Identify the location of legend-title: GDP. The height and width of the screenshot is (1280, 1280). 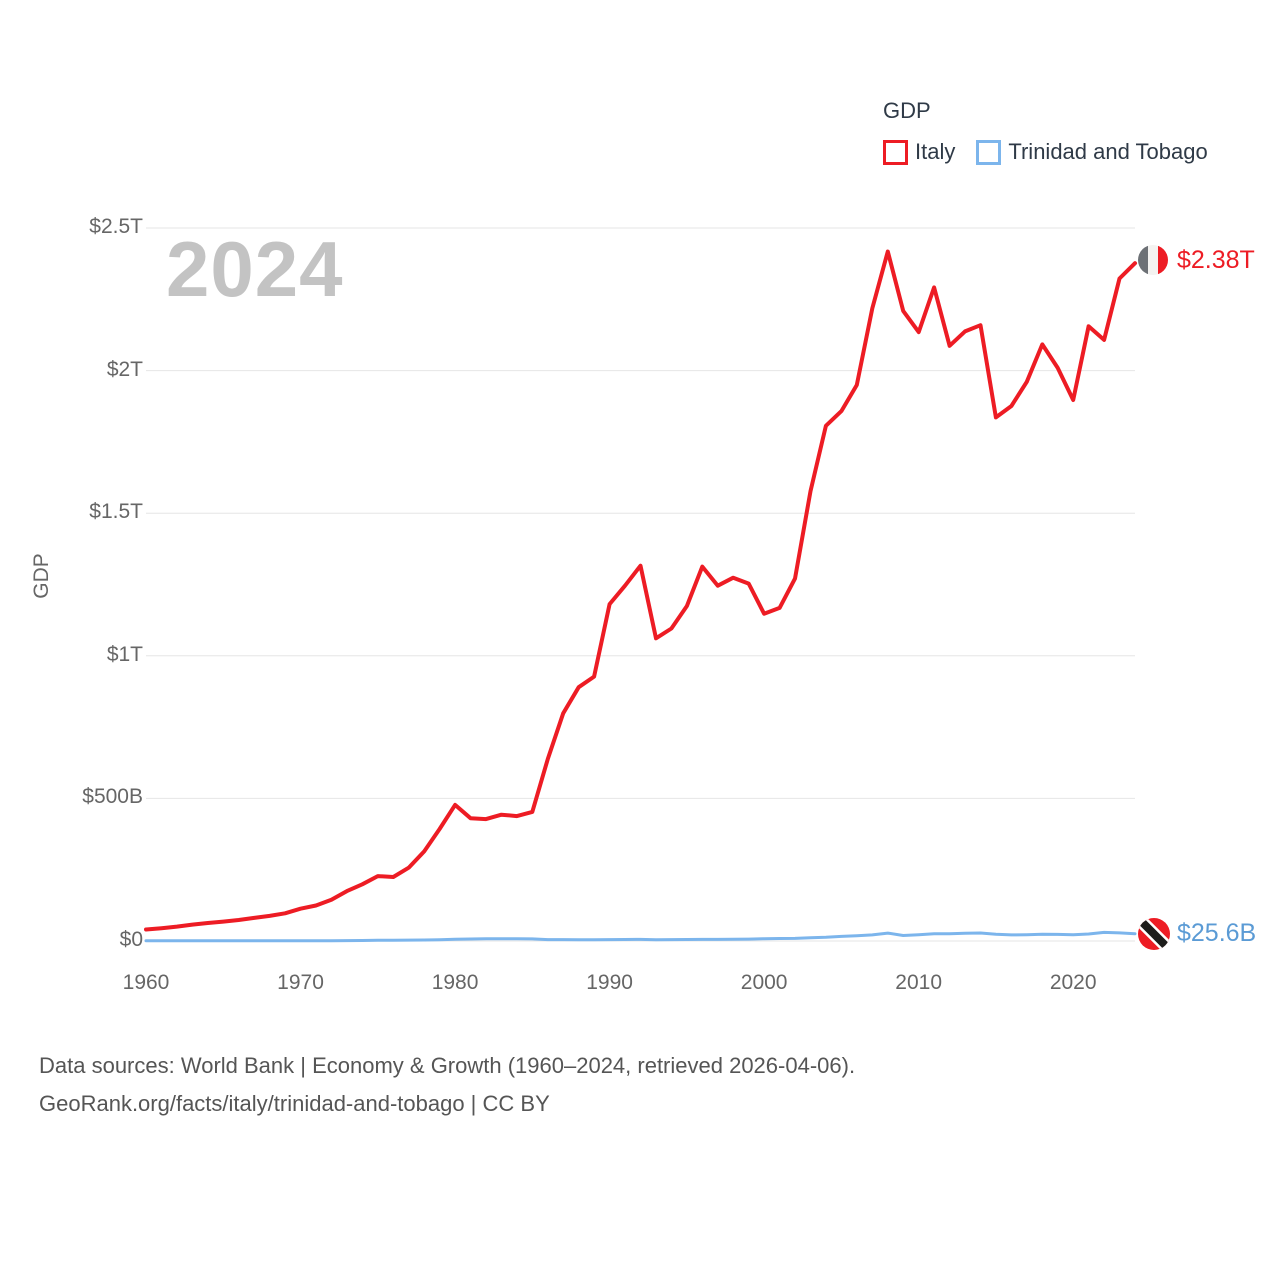
(907, 110).